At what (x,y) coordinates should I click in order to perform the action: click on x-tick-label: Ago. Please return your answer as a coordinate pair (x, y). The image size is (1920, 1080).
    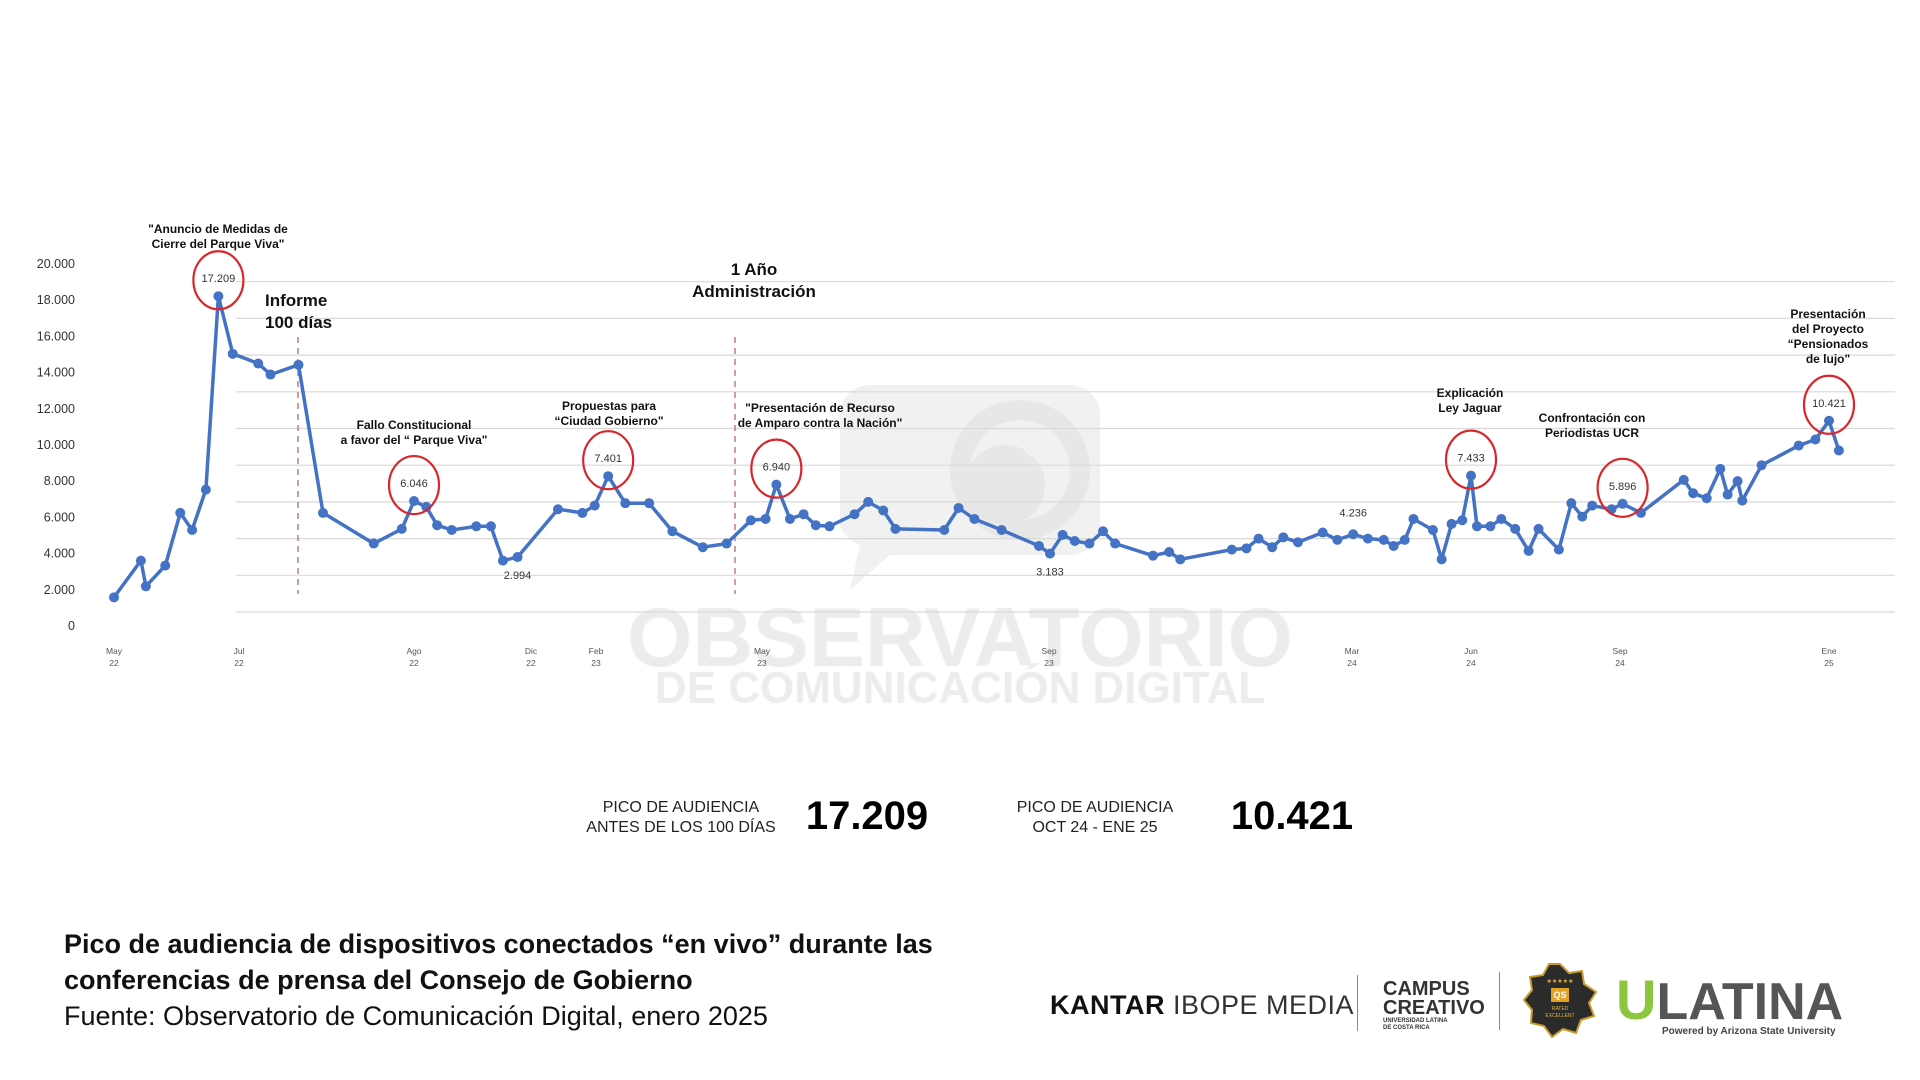
    Looking at the image, I should click on (413, 651).